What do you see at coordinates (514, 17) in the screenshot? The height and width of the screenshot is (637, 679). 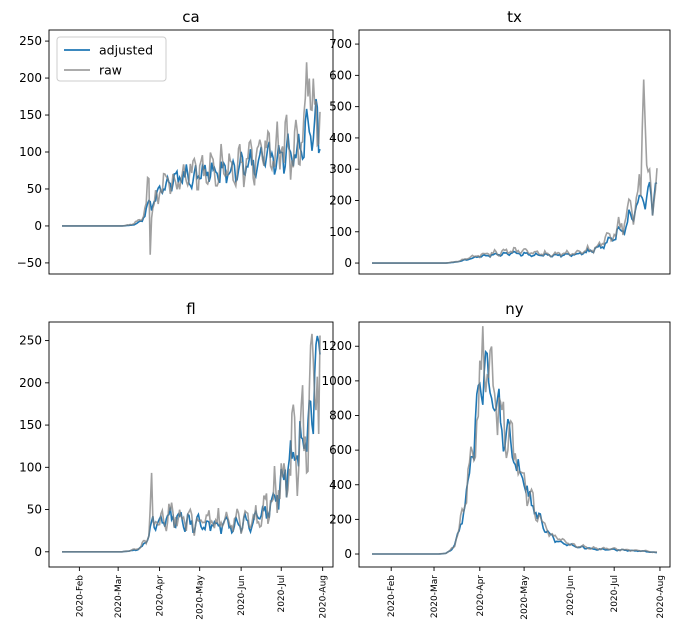 I see `panel-title: tx` at bounding box center [514, 17].